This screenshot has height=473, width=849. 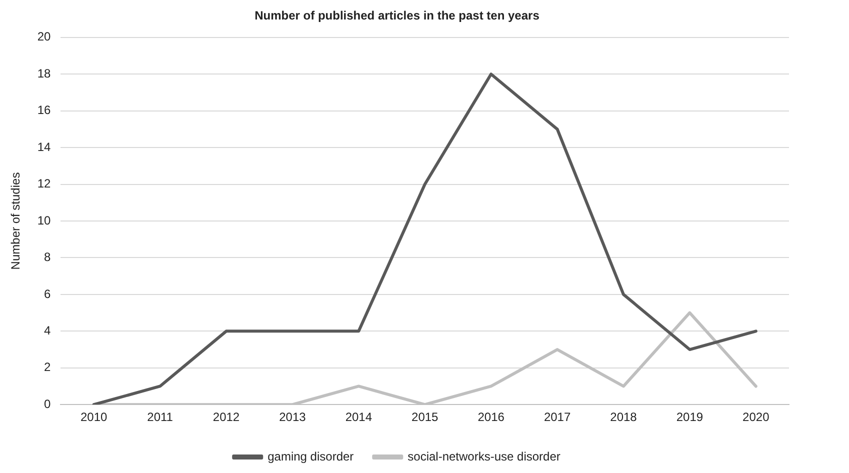 What do you see at coordinates (425, 417) in the screenshot?
I see `x-tick-label: 2015` at bounding box center [425, 417].